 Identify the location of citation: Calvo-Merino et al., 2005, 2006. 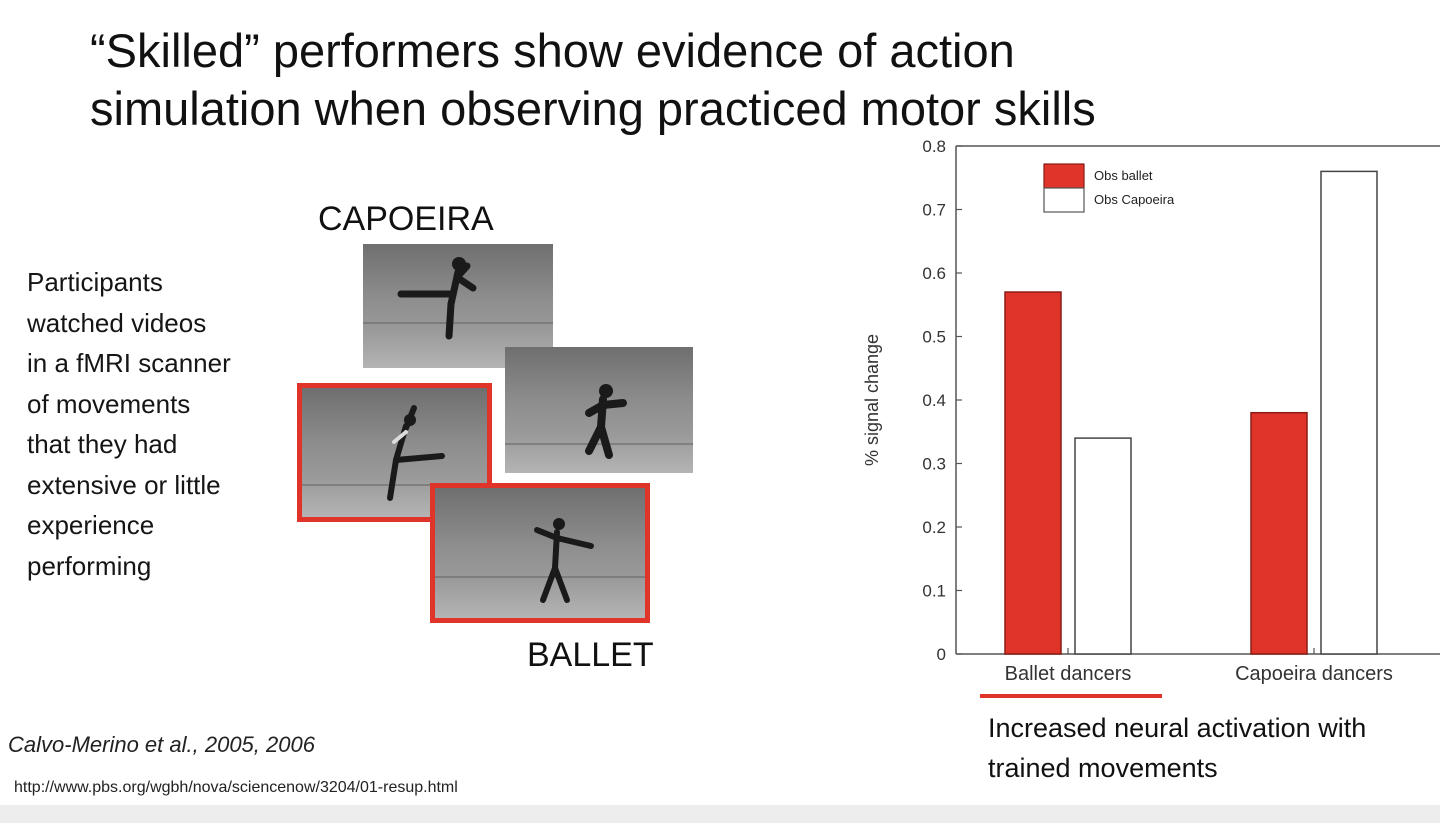
(161, 744).